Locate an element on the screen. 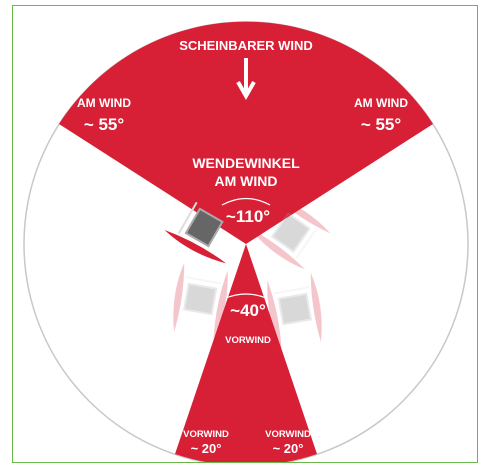 Image resolution: width=489 pixels, height=467 pixels. sector-angle: ~40° is located at coordinates (248, 310).